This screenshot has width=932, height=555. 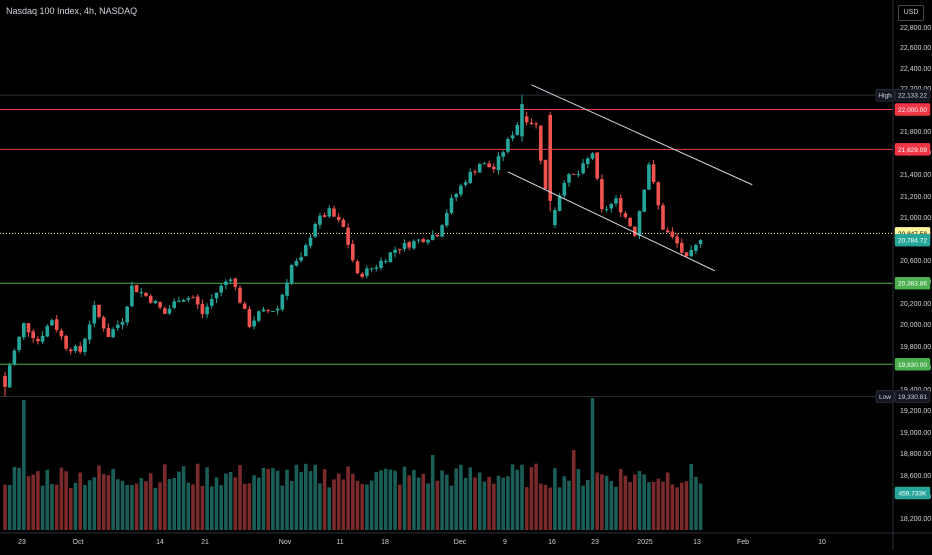 I want to click on trend-channel, so click(x=630, y=178).